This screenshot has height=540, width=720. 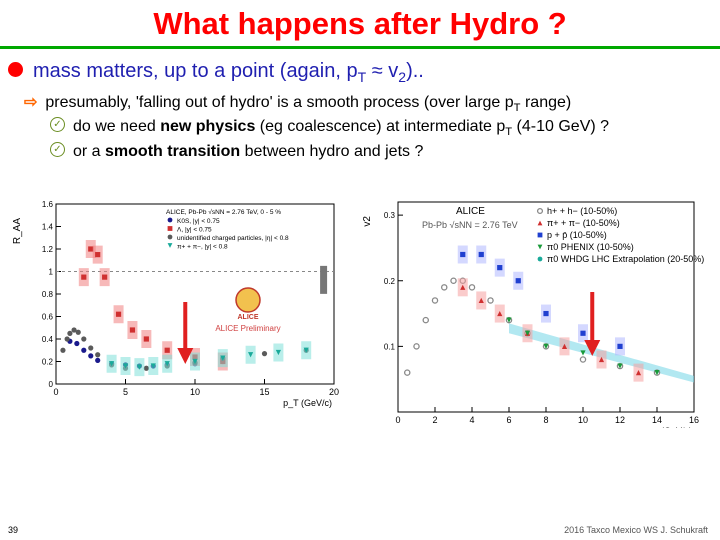 What do you see at coordinates (117, 126) in the screenshot?
I see `bullet3-pre: do we need` at bounding box center [117, 126].